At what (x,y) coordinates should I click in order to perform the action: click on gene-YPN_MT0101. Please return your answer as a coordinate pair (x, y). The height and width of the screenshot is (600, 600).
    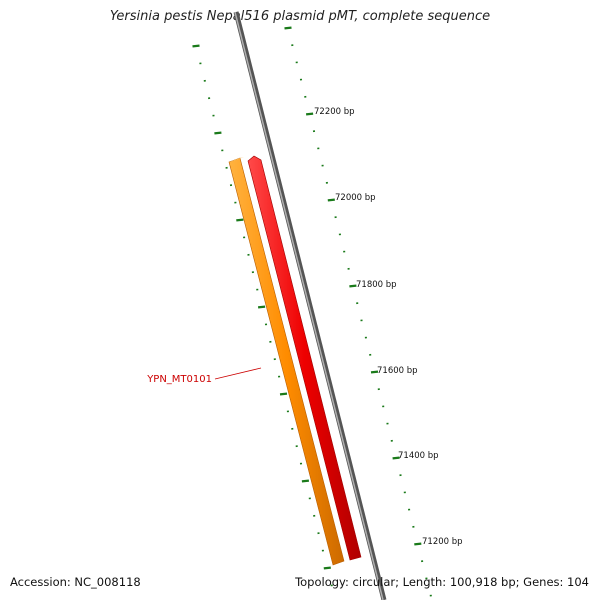
    Looking at the image, I should click on (286, 361).